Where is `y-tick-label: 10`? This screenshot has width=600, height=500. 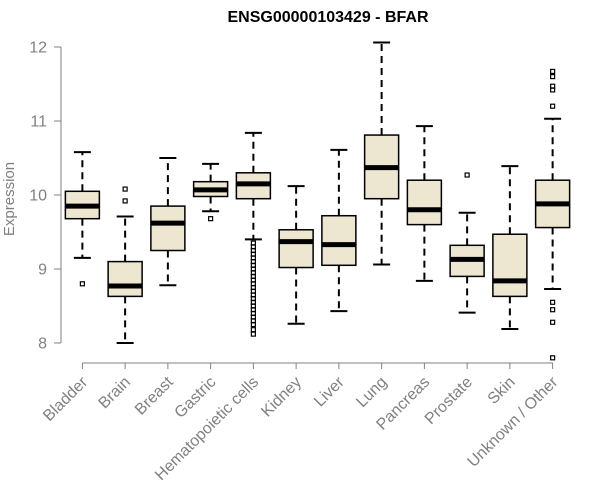 y-tick-label: 10 is located at coordinates (38, 196).